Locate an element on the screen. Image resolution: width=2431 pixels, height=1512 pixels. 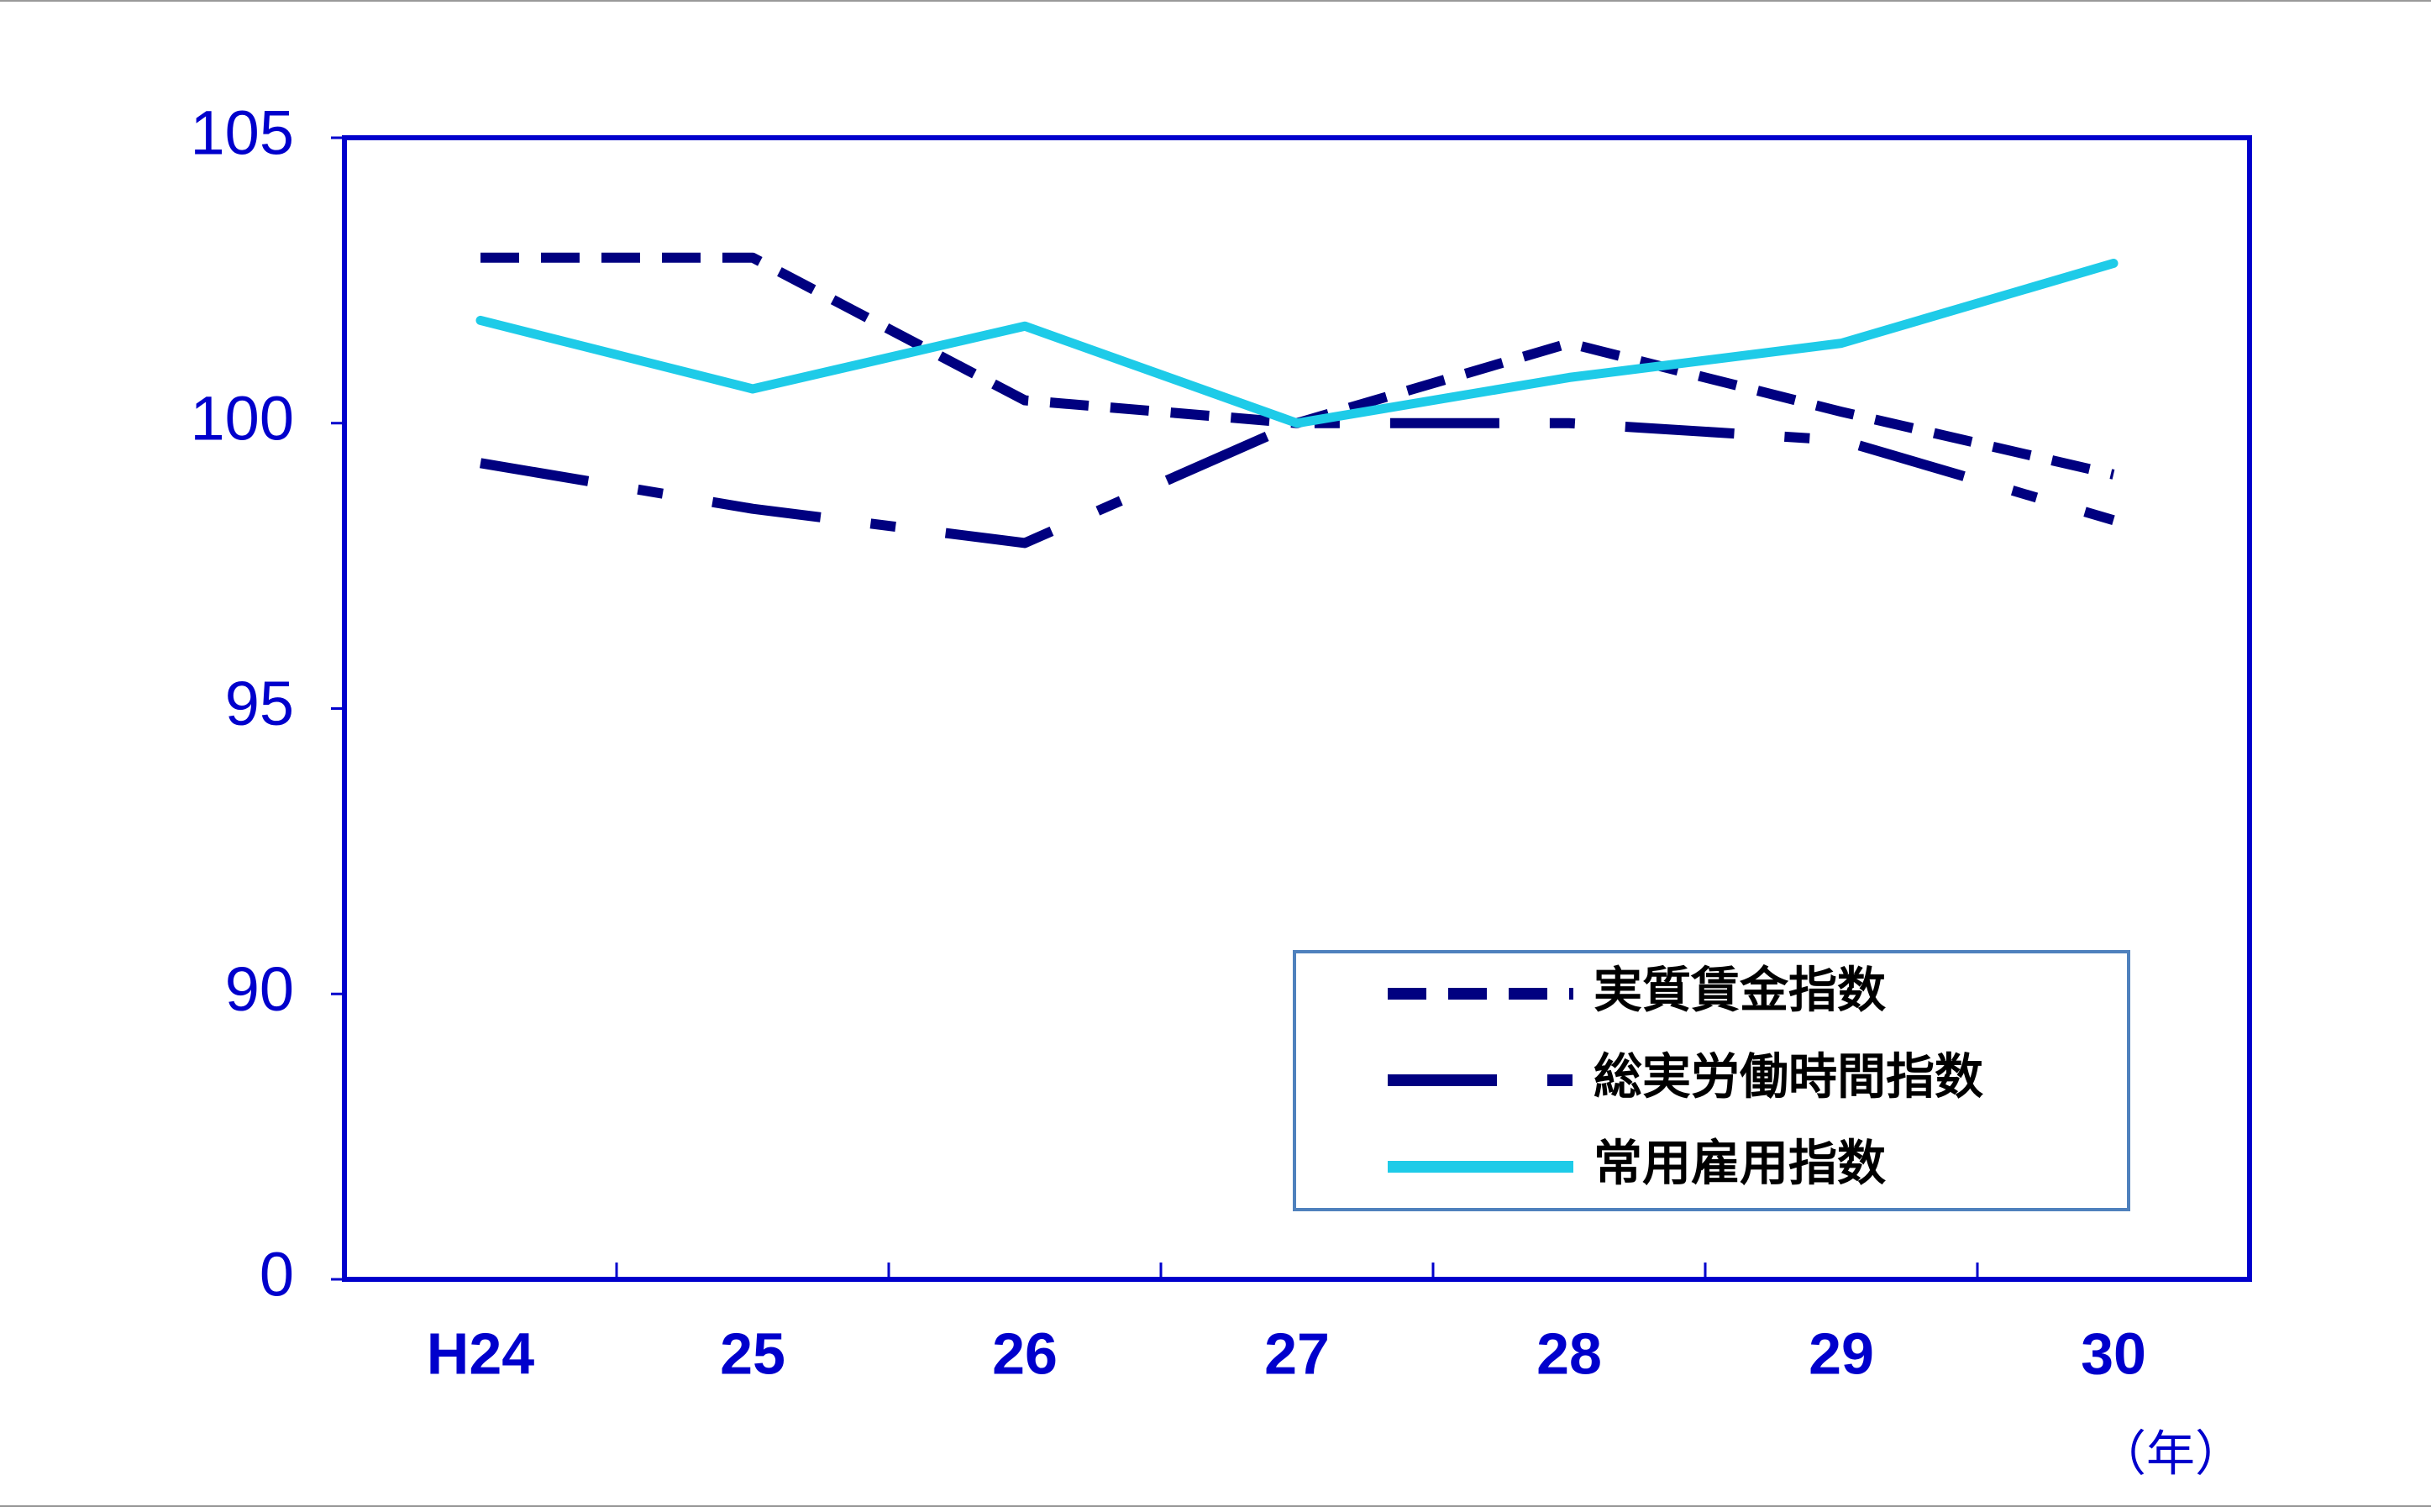
x-tick-label: 30 is located at coordinates (2113, 1353).